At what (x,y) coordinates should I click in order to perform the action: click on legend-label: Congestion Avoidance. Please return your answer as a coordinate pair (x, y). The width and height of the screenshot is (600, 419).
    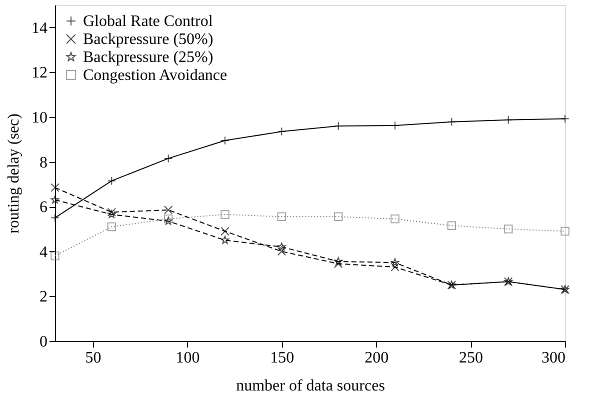
    Looking at the image, I should click on (155, 75).